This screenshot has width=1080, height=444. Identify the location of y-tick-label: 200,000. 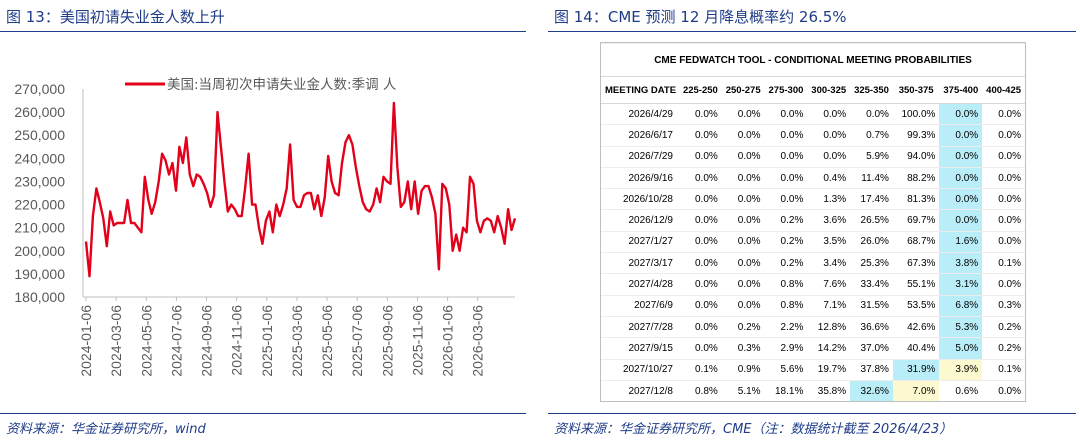
(39, 251).